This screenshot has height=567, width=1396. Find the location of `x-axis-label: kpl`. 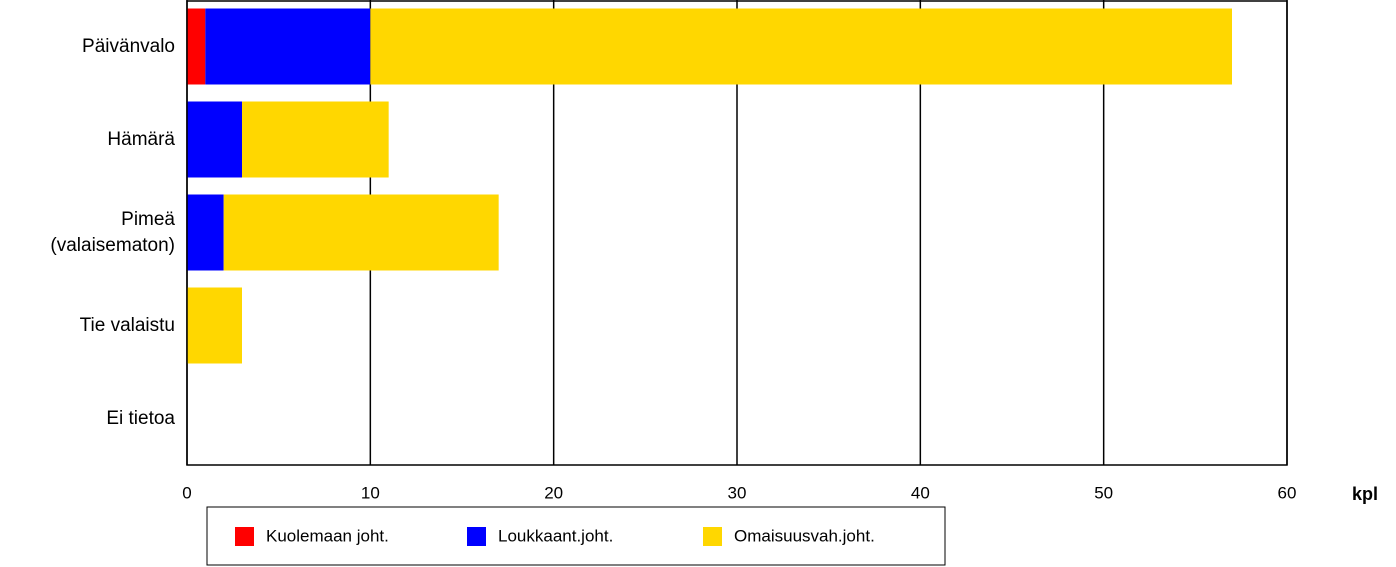

x-axis-label: kpl is located at coordinates (1365, 494).